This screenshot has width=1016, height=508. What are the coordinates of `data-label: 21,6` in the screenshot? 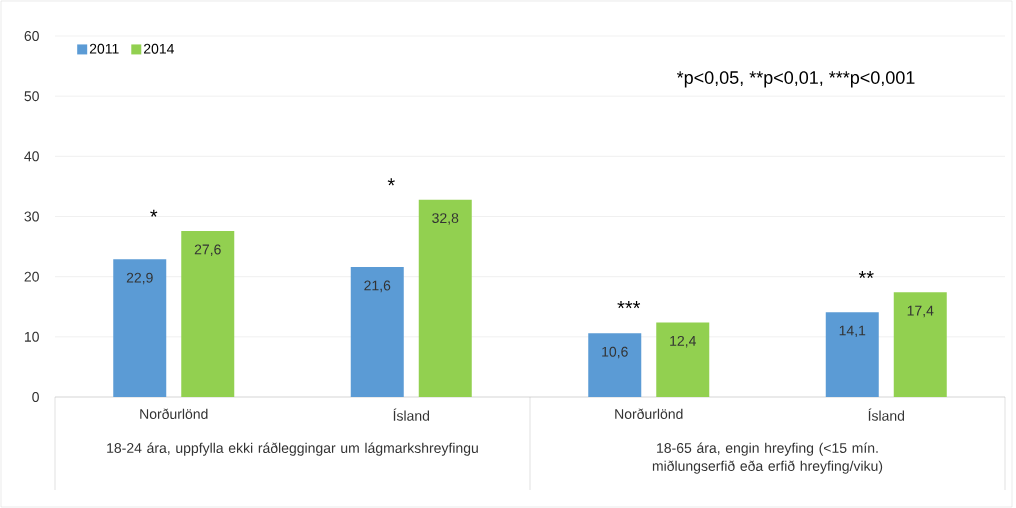 It's located at (377, 286).